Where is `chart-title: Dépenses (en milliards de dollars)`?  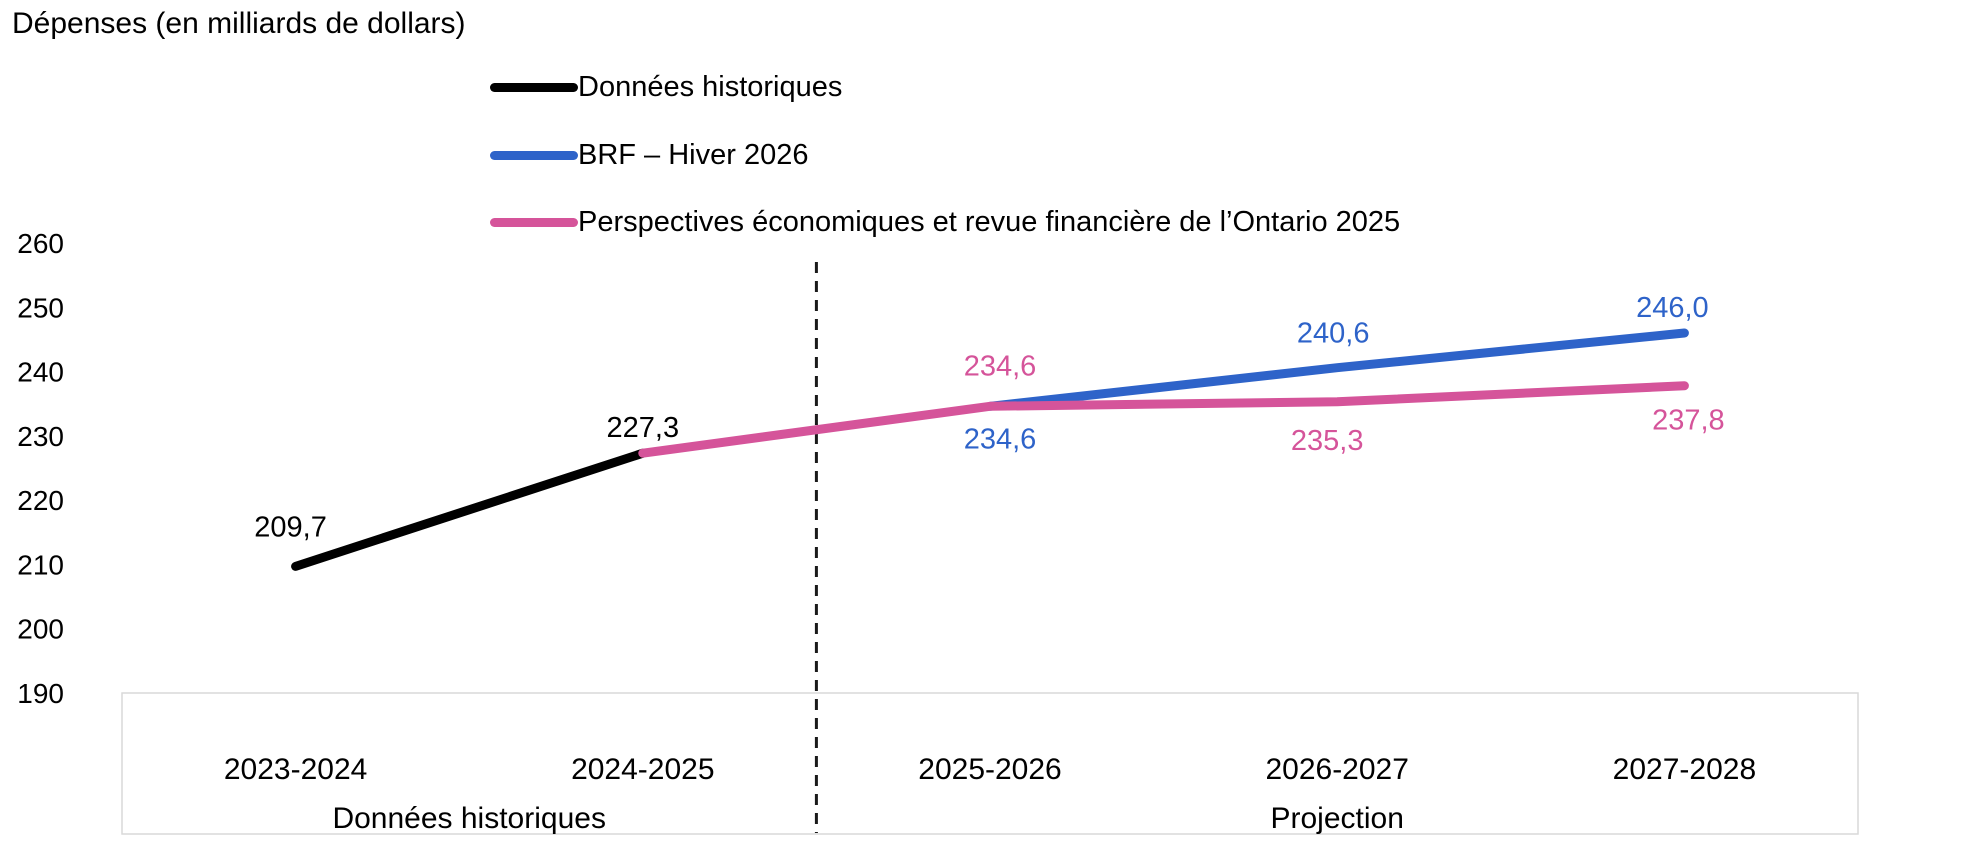
chart-title: Dépenses (en milliards de dollars) is located at coordinates (239, 23).